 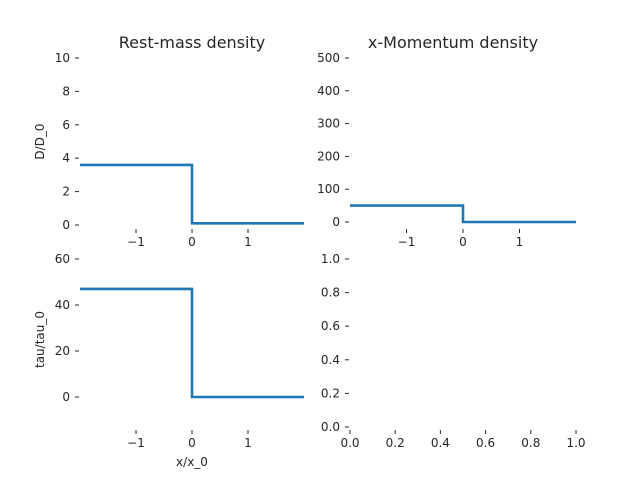 What do you see at coordinates (66, 91) in the screenshot?
I see `panel-1-ytick-label: 8` at bounding box center [66, 91].